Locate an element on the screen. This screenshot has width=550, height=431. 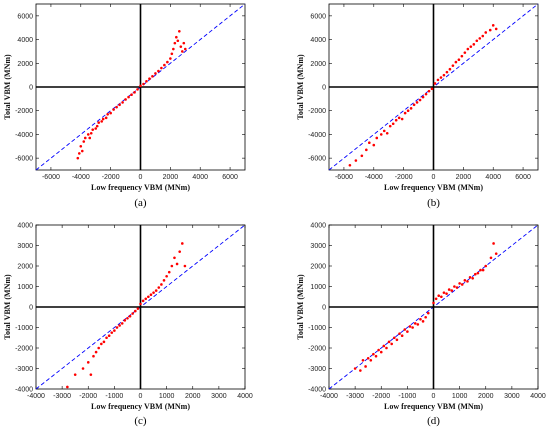
x-tick-label: 4000 is located at coordinates (493, 177).